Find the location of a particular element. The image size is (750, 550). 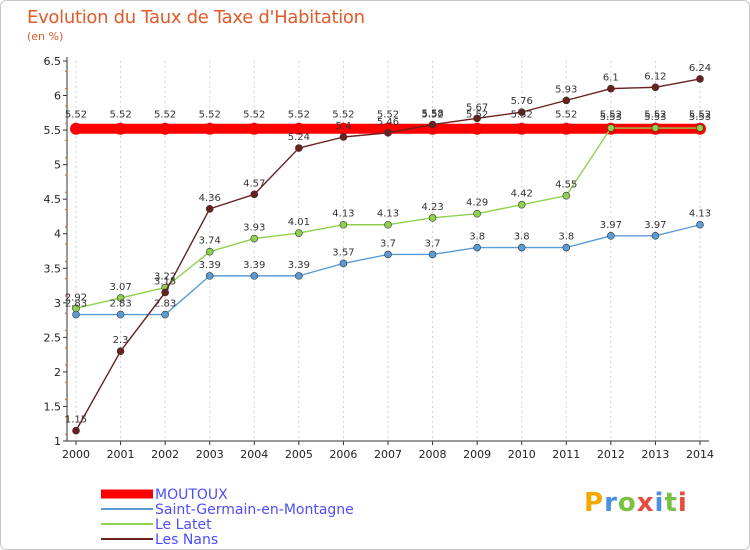

data-label-moutoux-2004: 5.52 is located at coordinates (254, 115).